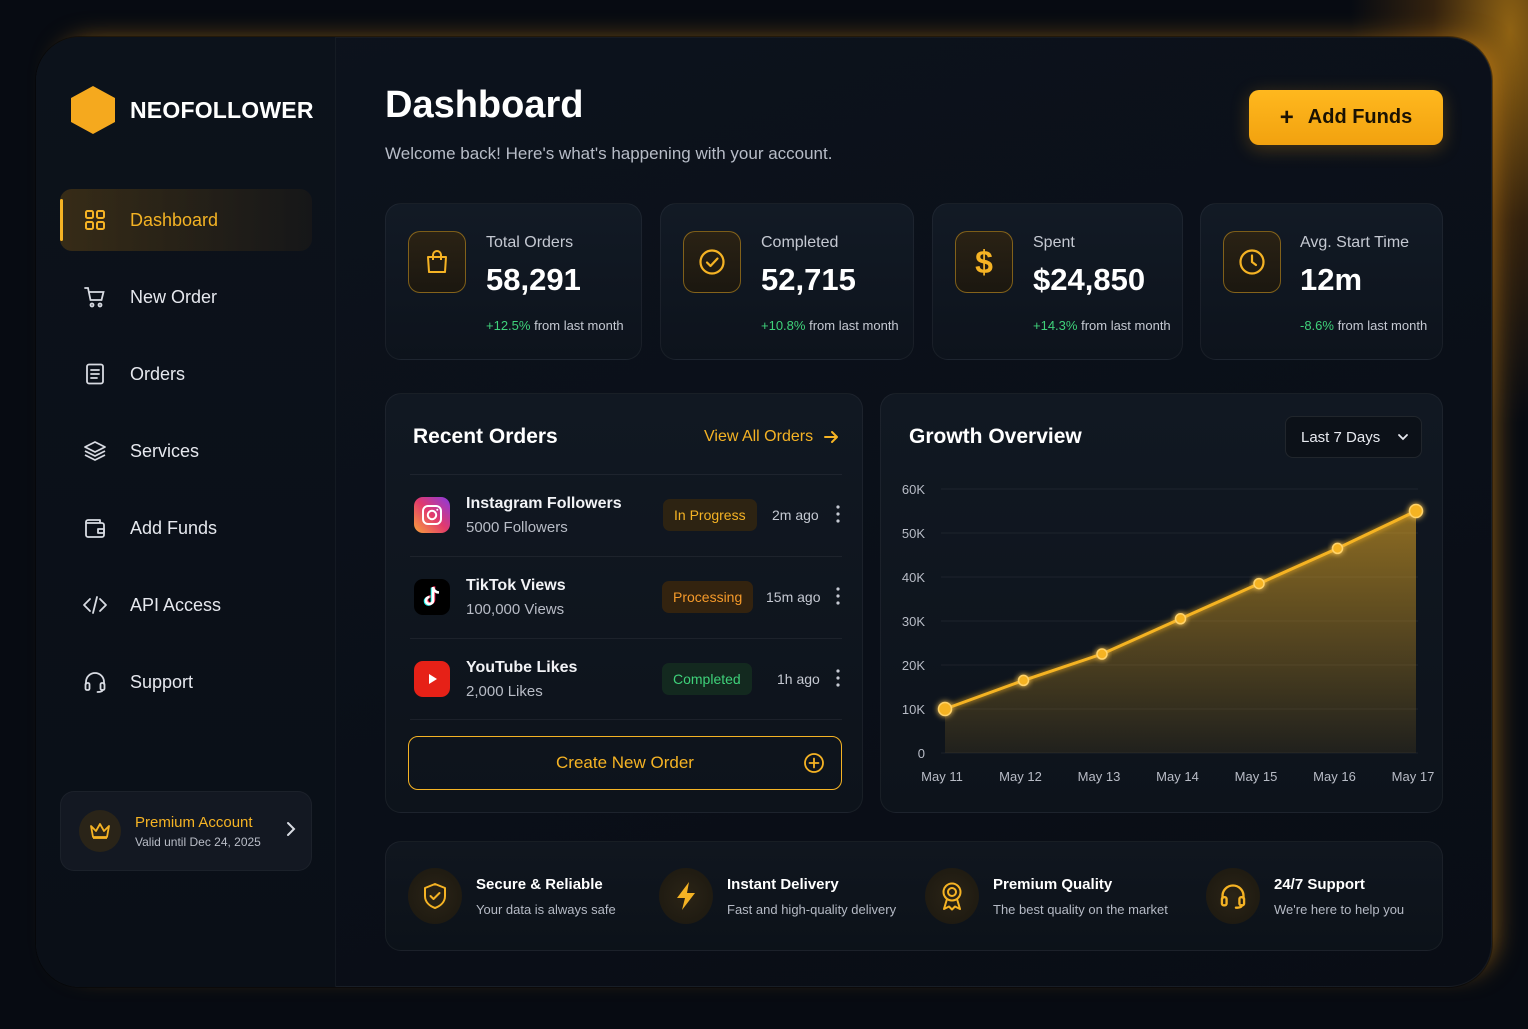  I want to click on feature-title: Premium Quality, so click(1053, 884).